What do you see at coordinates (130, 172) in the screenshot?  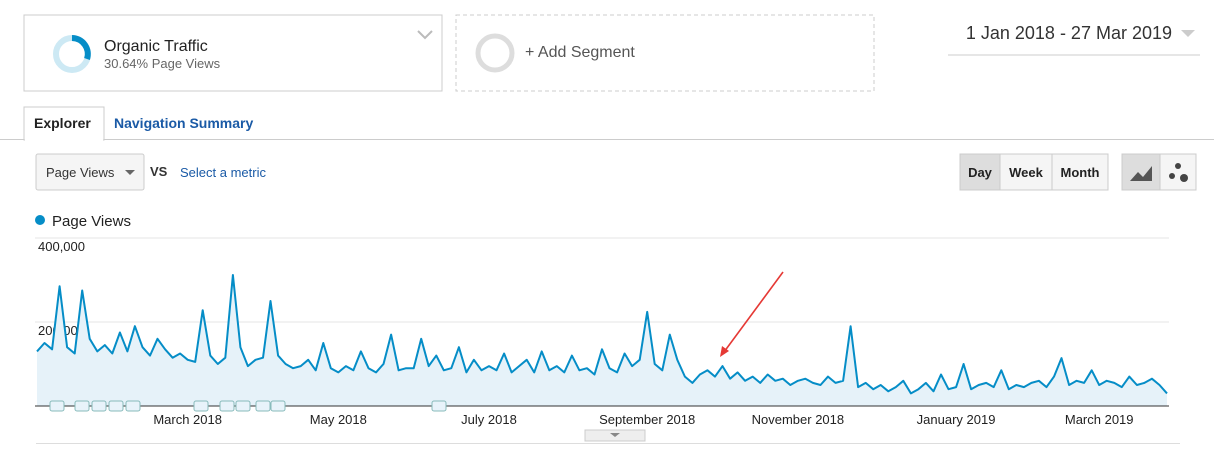 I see `dropdown-caret` at bounding box center [130, 172].